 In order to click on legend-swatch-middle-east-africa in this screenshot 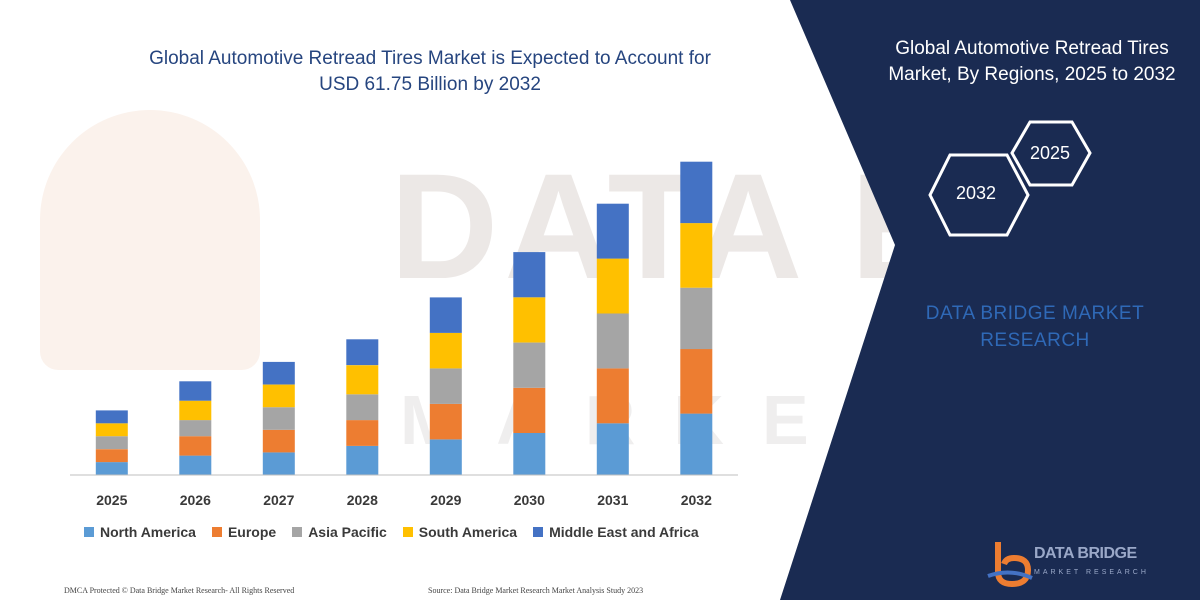, I will do `click(538, 532)`.